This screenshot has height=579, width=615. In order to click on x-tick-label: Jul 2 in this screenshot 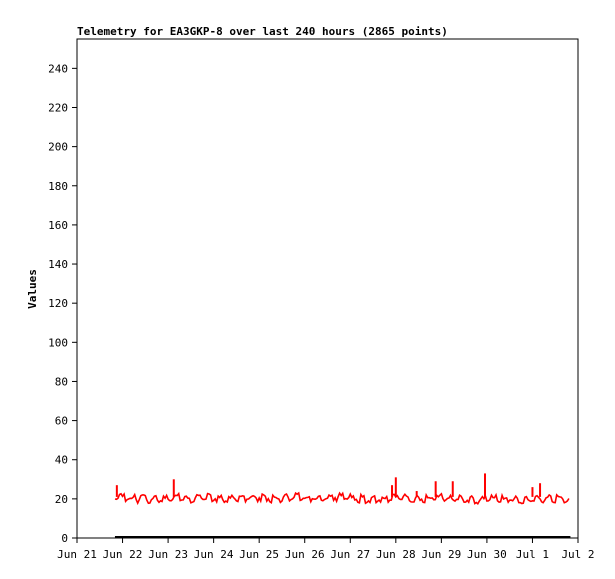, I will do `click(577, 554)`.